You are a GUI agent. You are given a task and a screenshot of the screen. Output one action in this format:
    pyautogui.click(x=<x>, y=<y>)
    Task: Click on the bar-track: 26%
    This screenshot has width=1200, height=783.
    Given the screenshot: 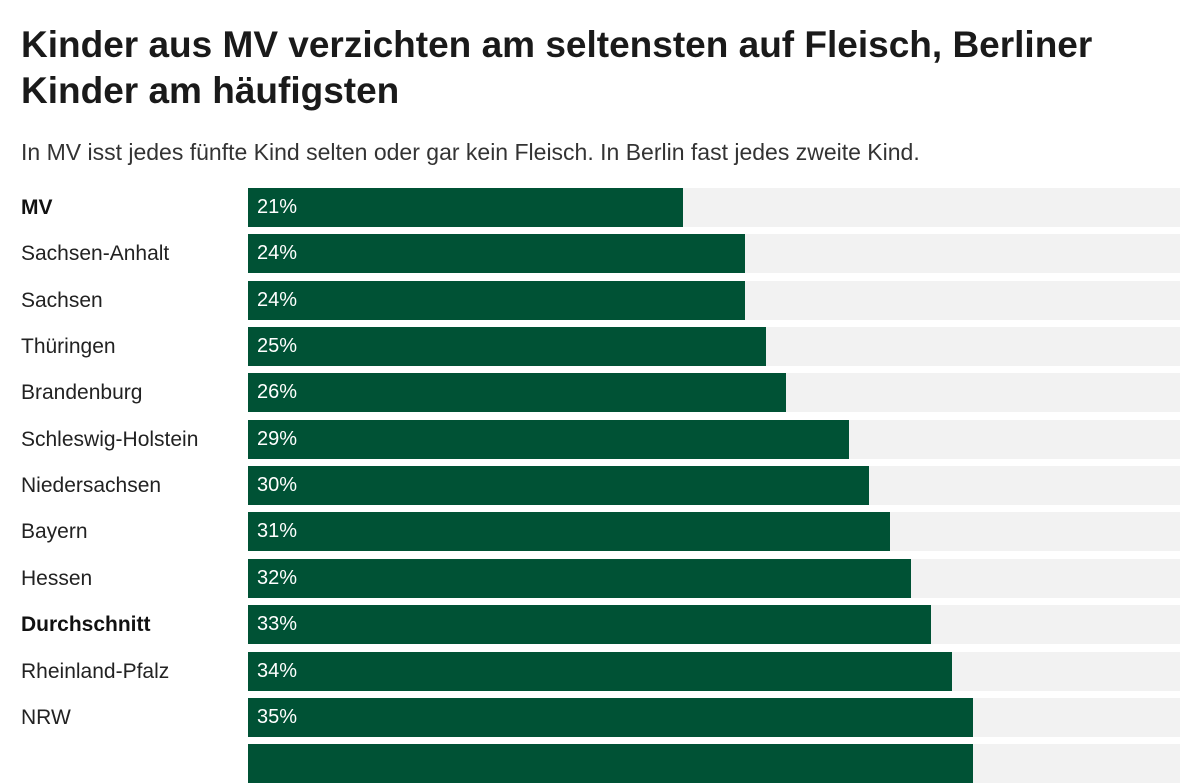 What is the action you would take?
    pyautogui.click(x=714, y=392)
    